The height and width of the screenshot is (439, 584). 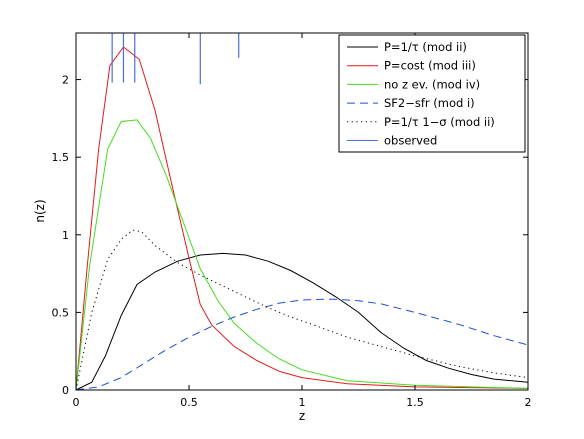 I want to click on y-tick-label: 1, so click(x=65, y=235).